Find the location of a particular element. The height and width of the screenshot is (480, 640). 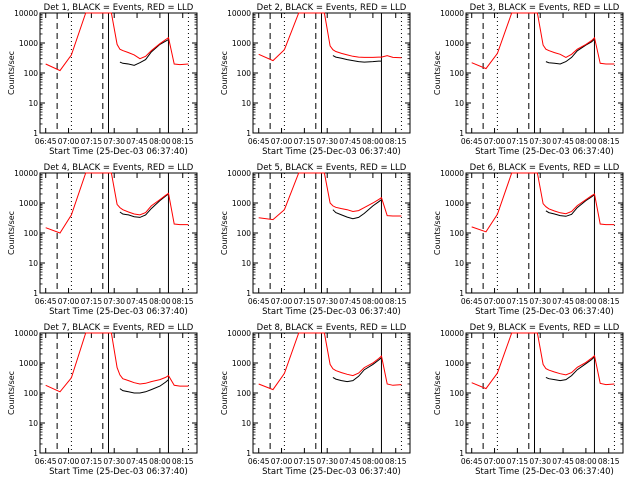

chart-title: Det 2, BLACK = Events, RED = LLD is located at coordinates (332, 8).